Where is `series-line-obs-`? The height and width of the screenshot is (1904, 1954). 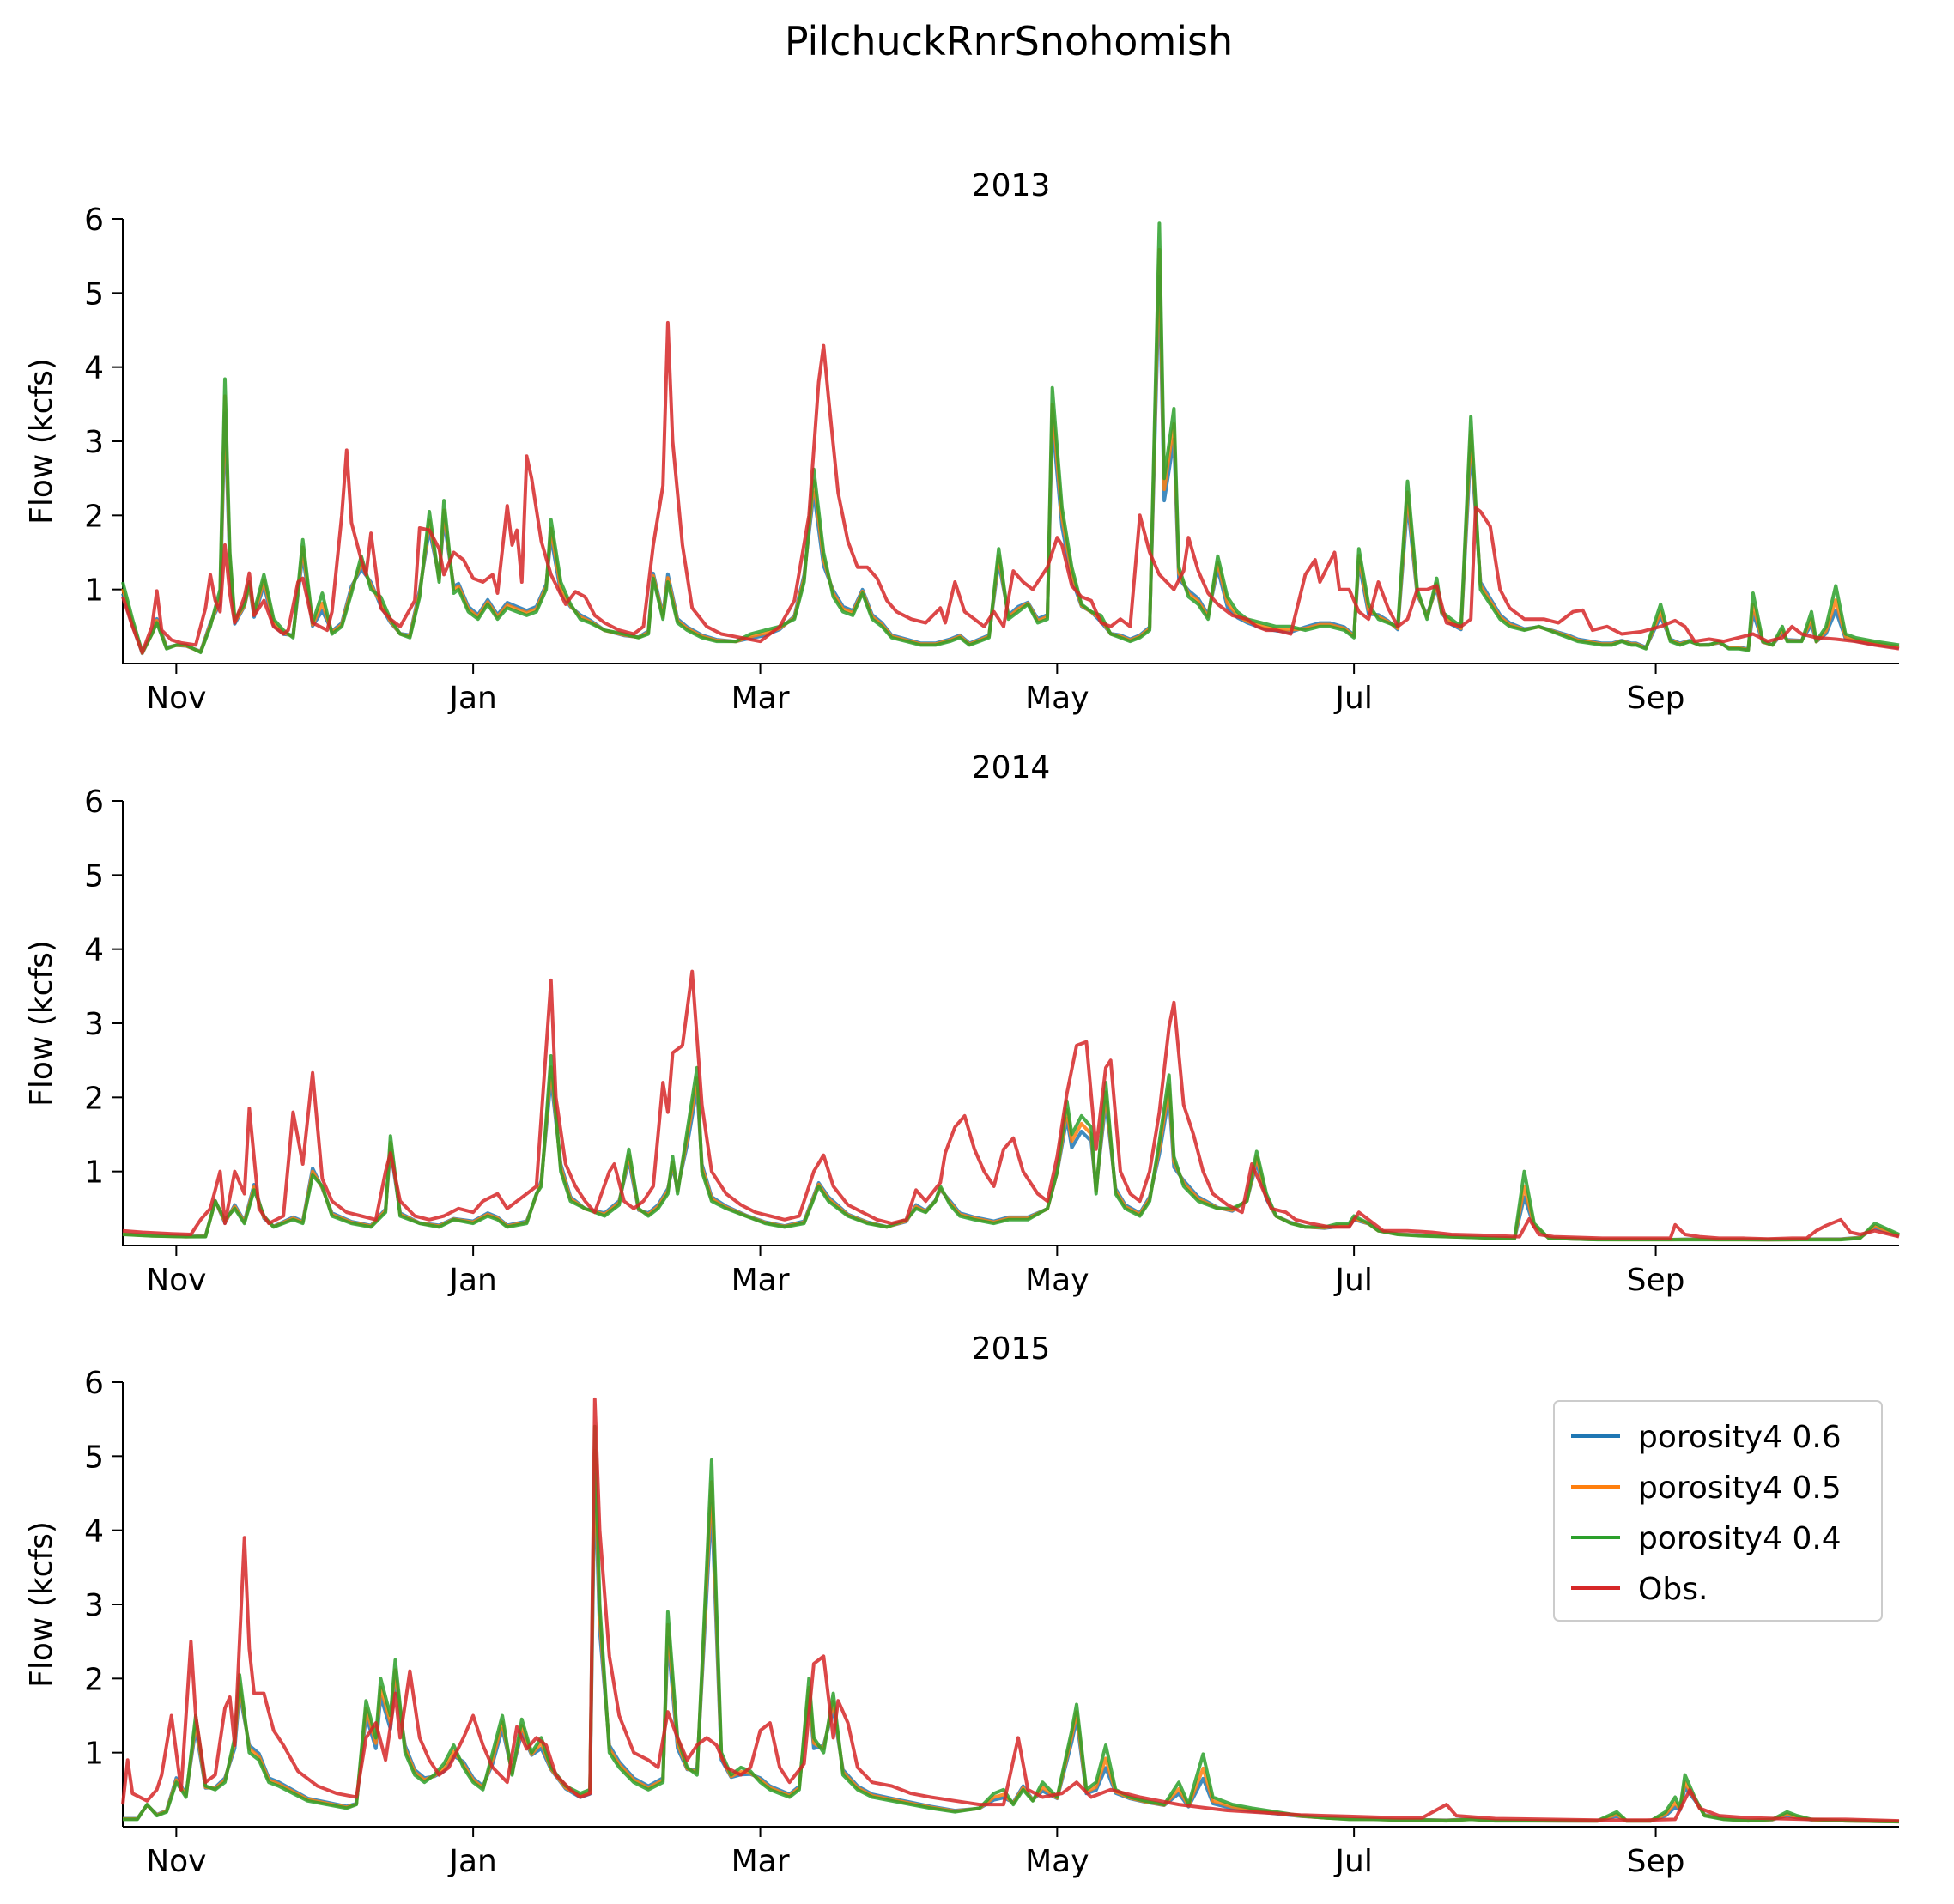 series-line-obs- is located at coordinates (1011, 1105).